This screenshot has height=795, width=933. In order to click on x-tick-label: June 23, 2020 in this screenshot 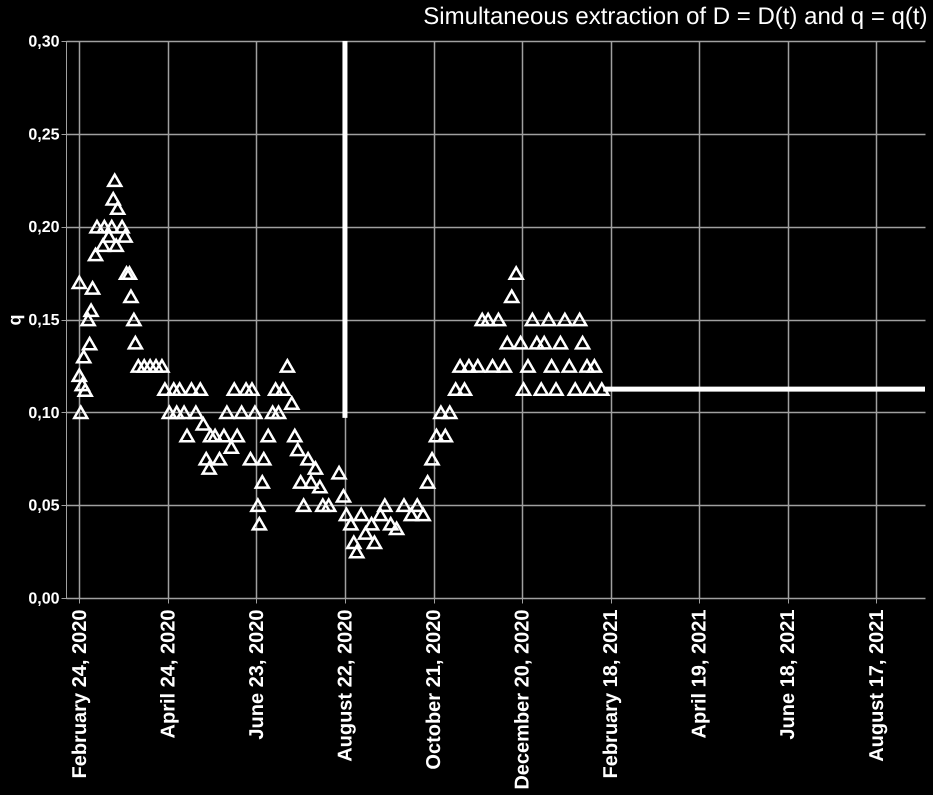, I will do `click(257, 675)`.